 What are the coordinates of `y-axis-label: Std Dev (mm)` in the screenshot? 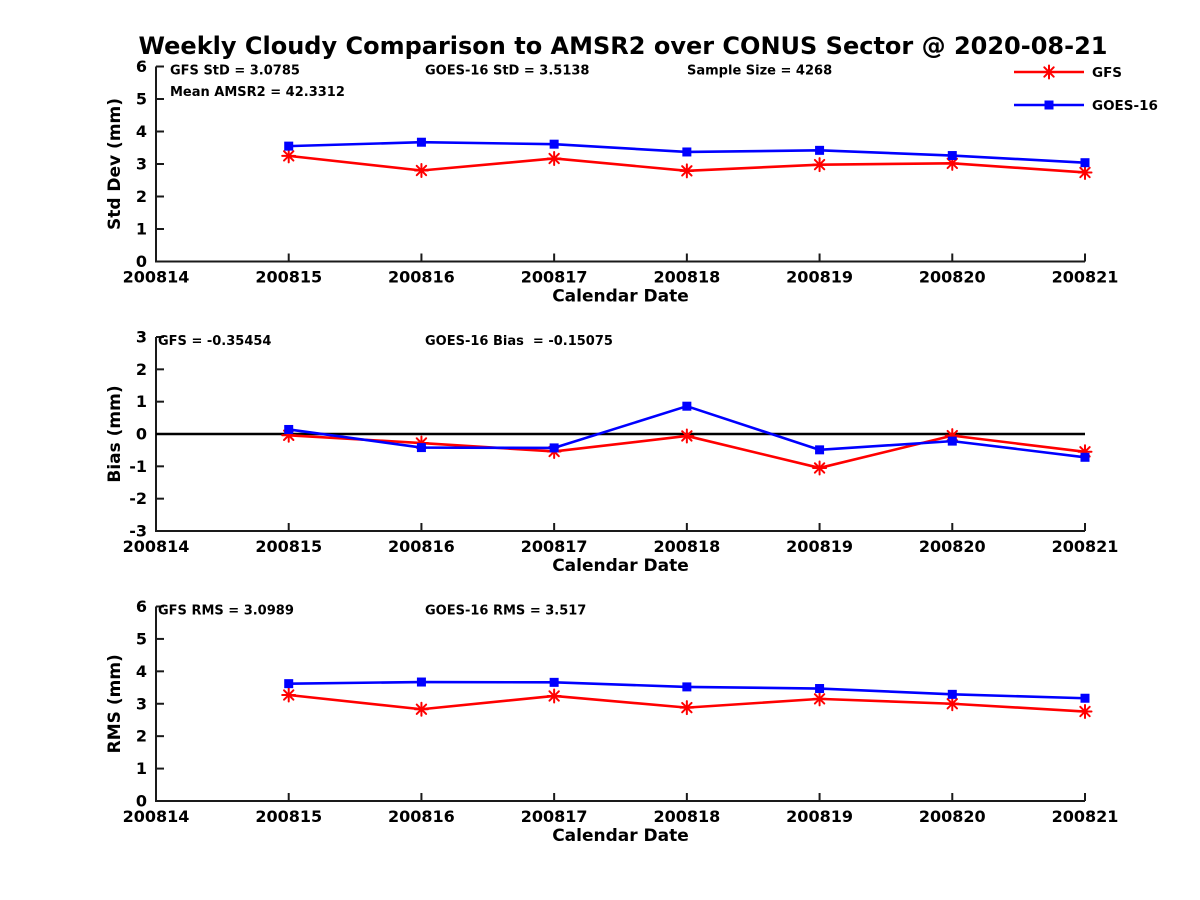 It's located at (115, 164).